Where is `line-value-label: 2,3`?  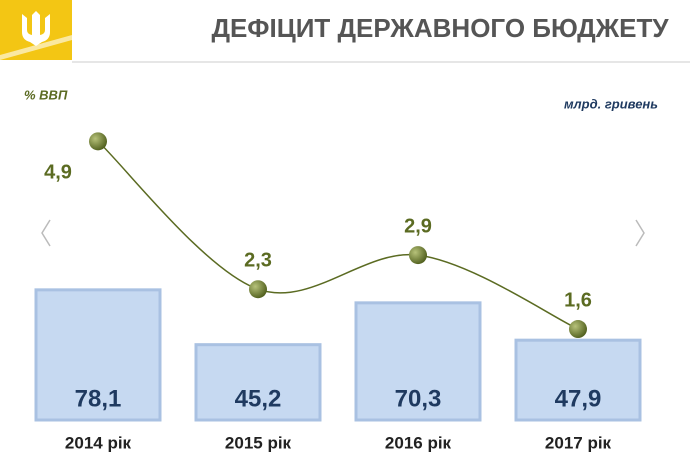
line-value-label: 2,3 is located at coordinates (258, 260).